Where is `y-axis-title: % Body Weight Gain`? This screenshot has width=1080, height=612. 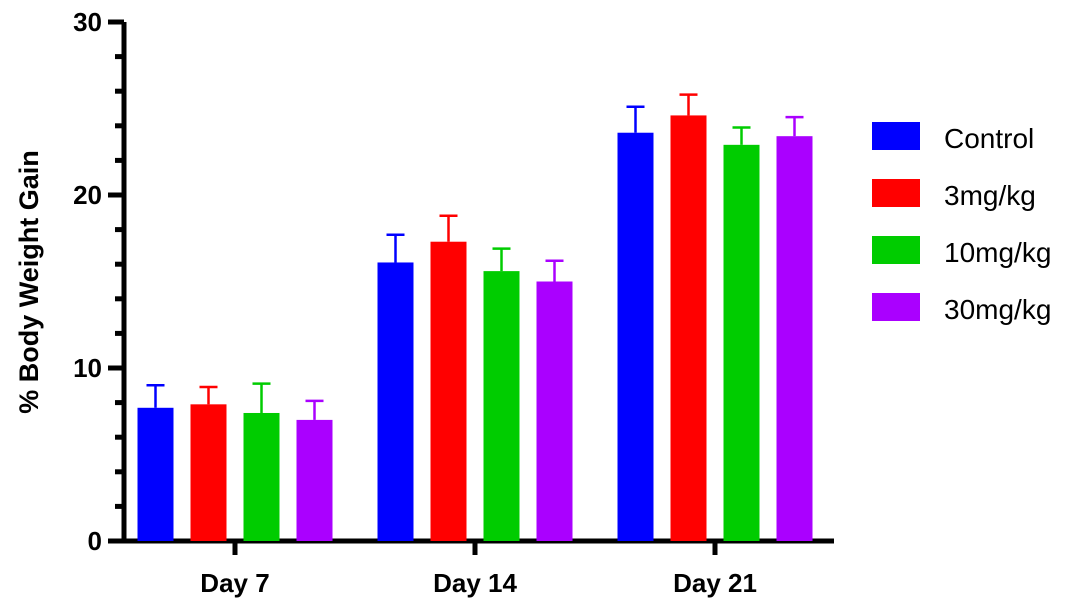 y-axis-title: % Body Weight Gain is located at coordinates (29, 282).